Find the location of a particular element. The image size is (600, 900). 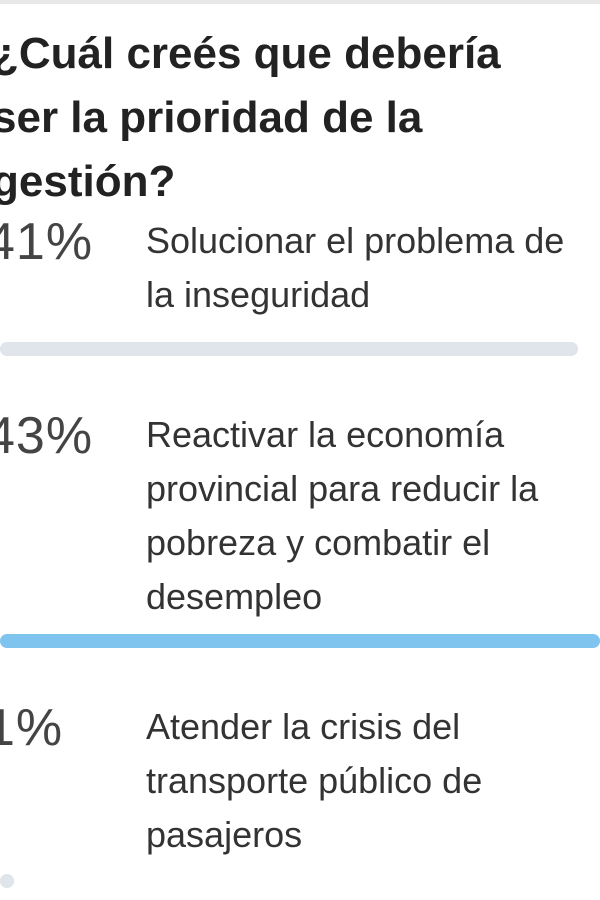

option-1-result-bar is located at coordinates (289, 349).